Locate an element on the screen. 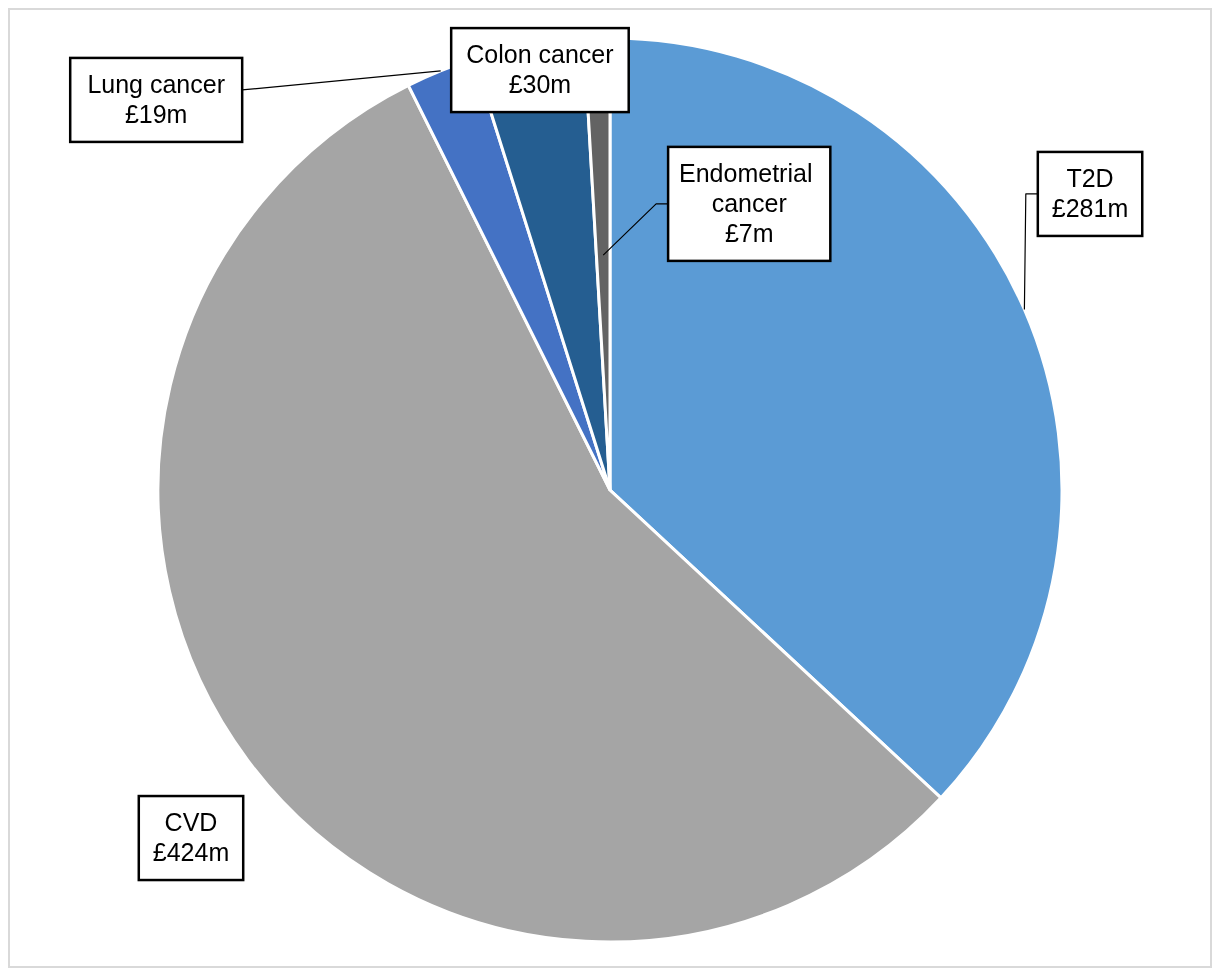 This screenshot has height=971, width=1219. data-label: £281m is located at coordinates (1090, 208).